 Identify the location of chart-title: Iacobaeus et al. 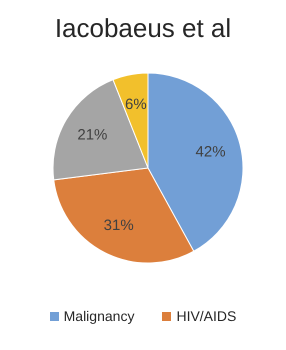
(143, 28).